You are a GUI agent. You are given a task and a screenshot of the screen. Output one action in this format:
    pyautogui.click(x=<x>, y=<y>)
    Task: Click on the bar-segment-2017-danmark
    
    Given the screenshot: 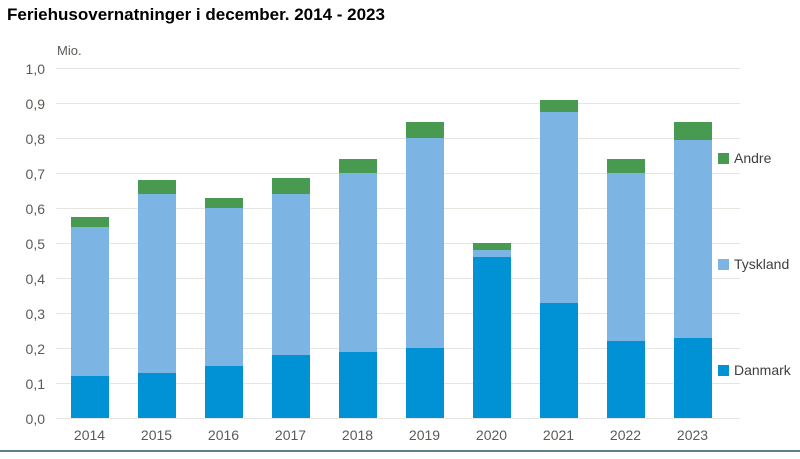 What is the action you would take?
    pyautogui.click(x=290, y=386)
    